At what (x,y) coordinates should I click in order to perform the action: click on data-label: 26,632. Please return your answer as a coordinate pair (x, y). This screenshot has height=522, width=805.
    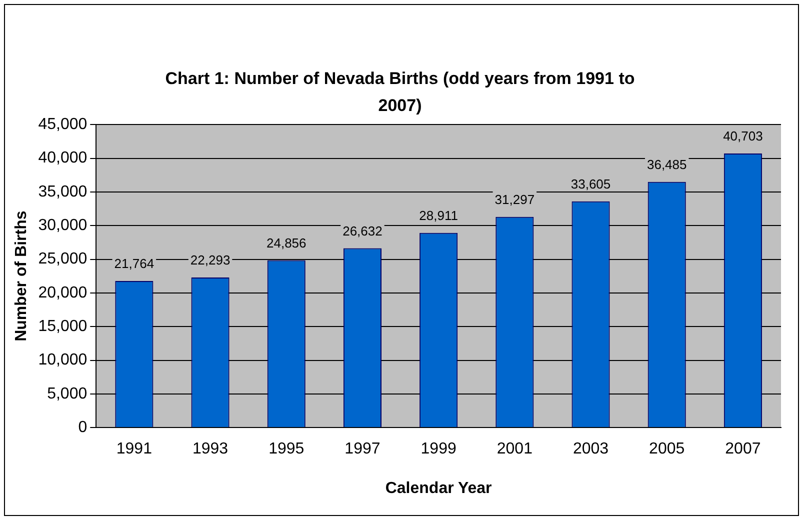
    Looking at the image, I should click on (362, 230).